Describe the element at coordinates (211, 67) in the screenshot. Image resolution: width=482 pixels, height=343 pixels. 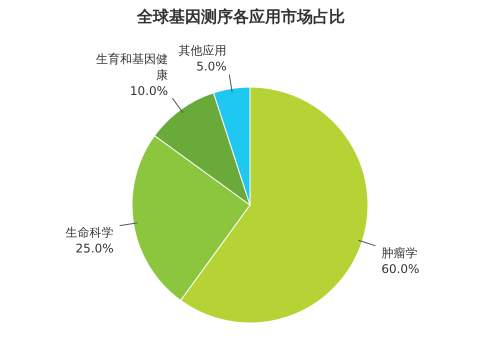
I see `data-label: 5.0%` at that location.